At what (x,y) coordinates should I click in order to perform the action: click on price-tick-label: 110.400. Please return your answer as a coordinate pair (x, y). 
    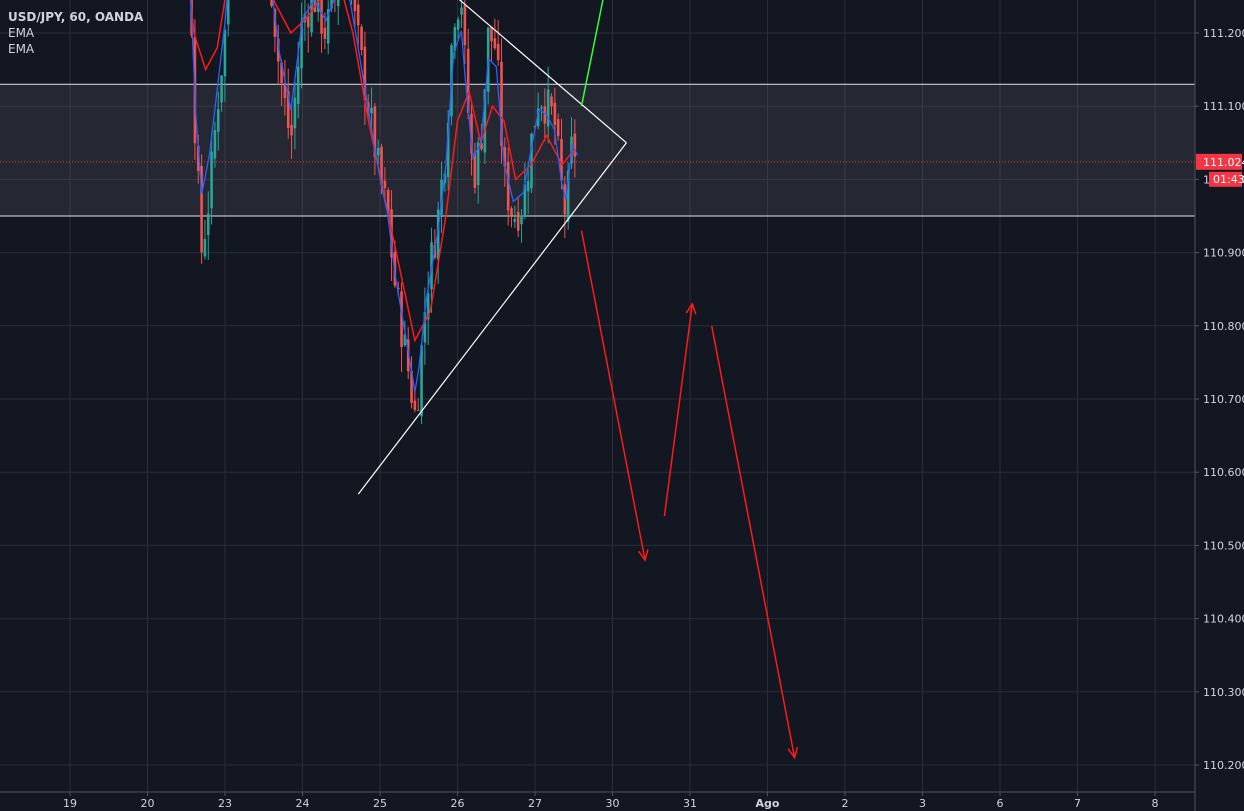
    Looking at the image, I should click on (1223, 619).